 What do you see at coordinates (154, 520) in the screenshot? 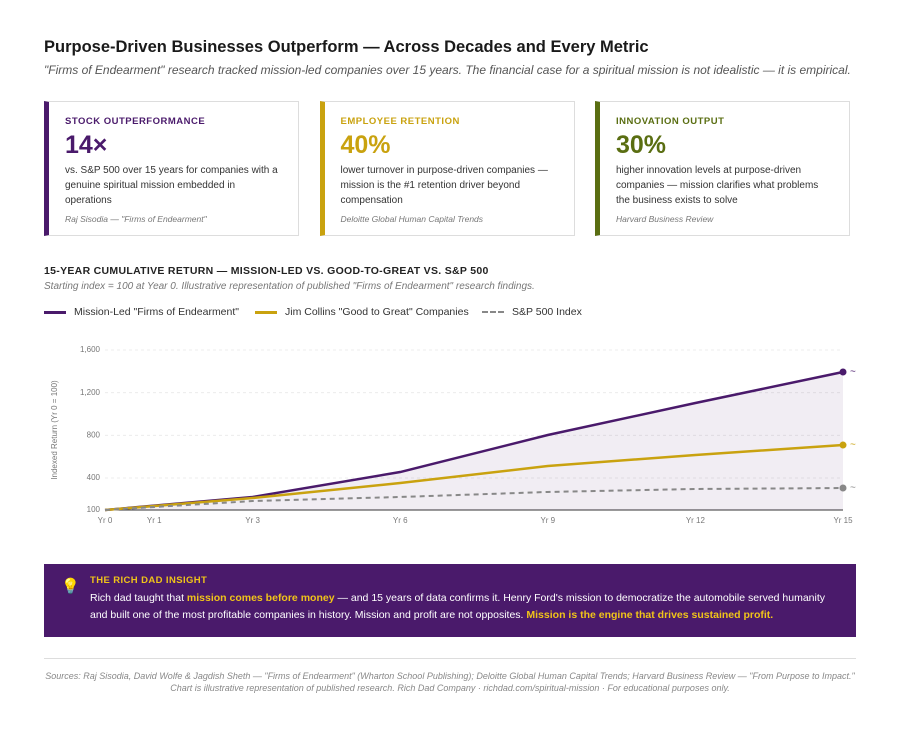
I see `x-tick-label: Yr 1` at bounding box center [154, 520].